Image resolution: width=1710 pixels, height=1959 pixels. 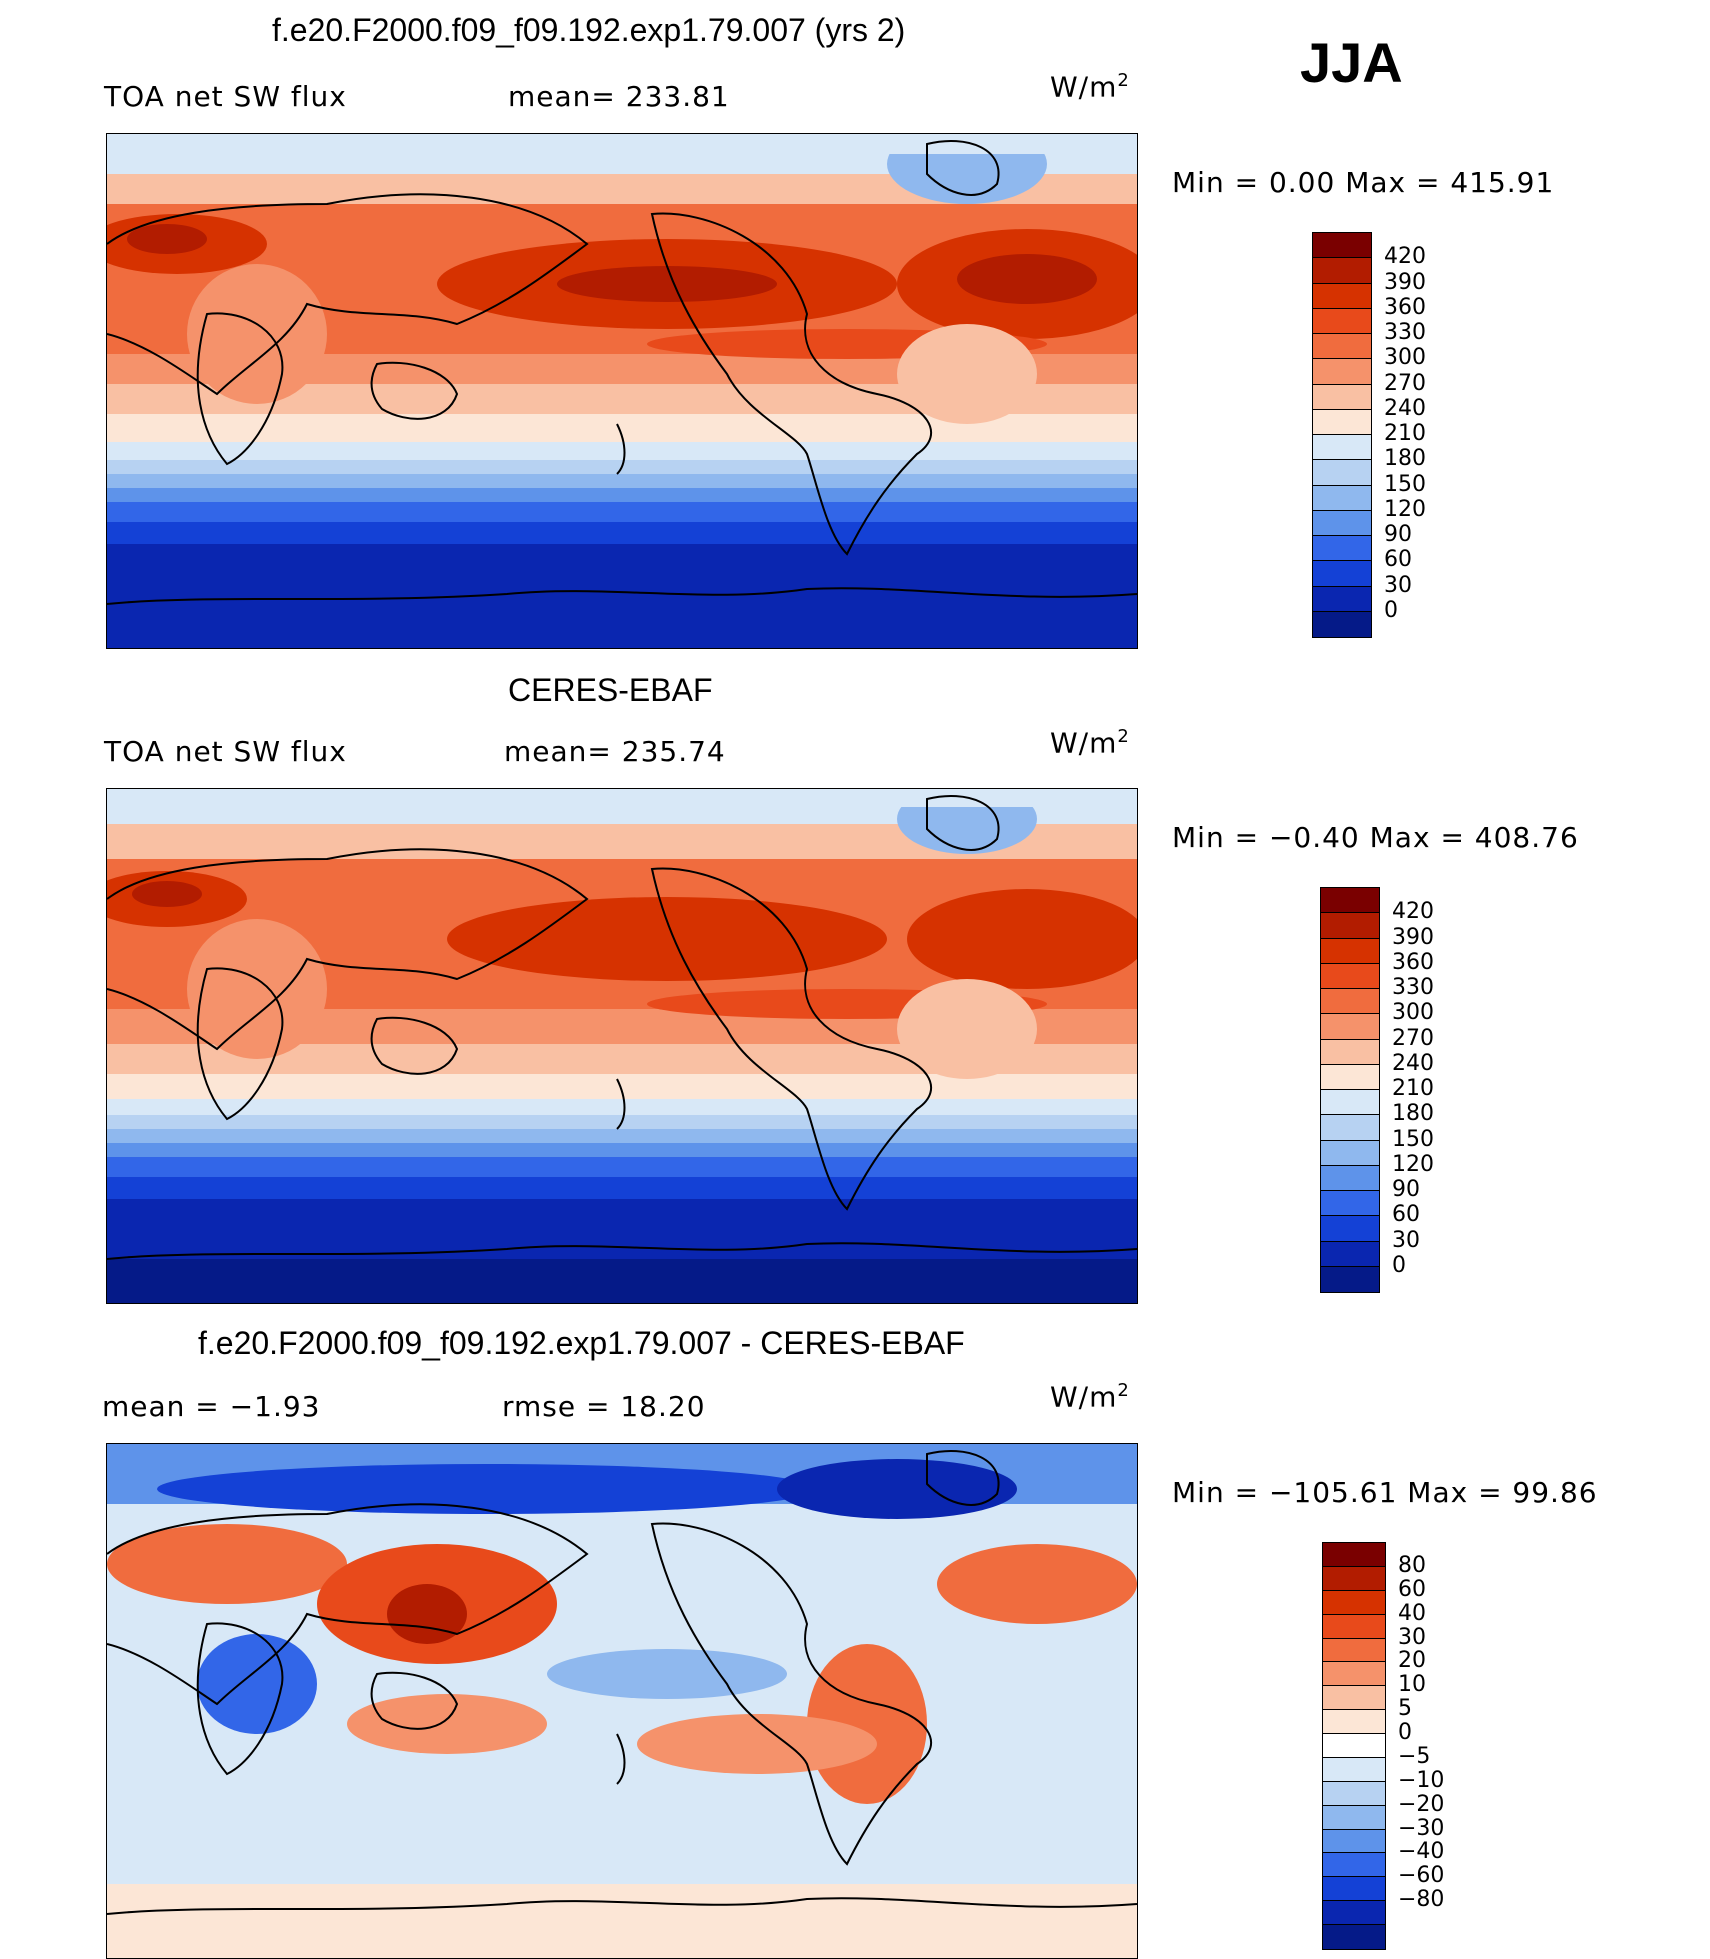 I want to click on colorbar-label: 20, so click(x=1412, y=1661).